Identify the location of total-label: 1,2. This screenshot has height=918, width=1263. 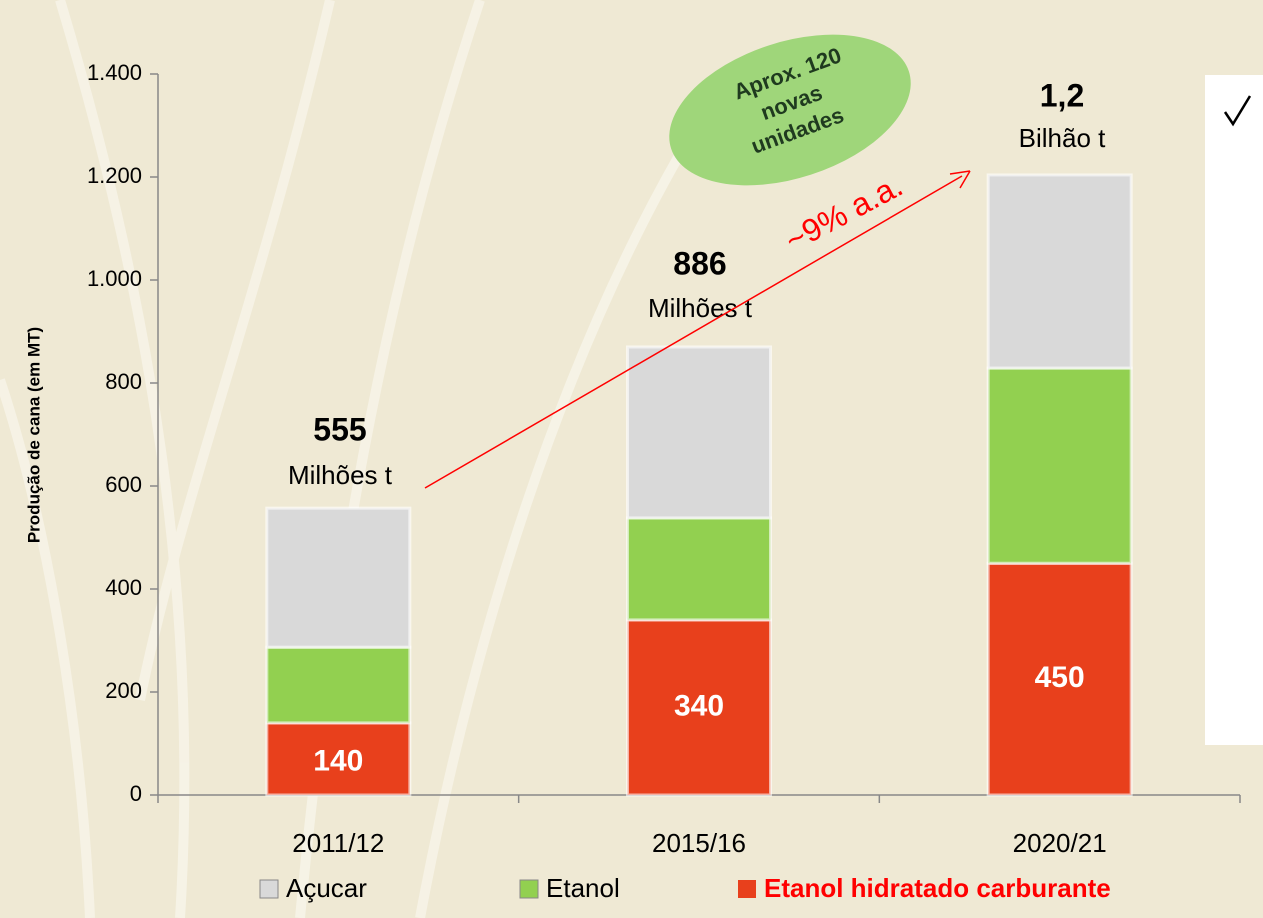
(1062, 95).